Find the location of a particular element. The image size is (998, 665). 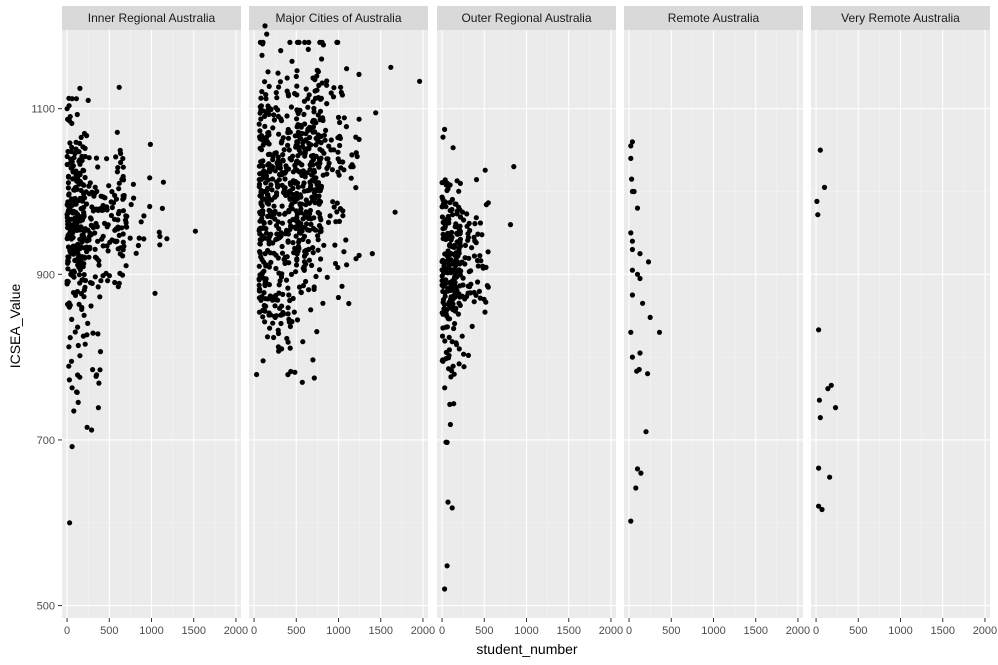

y-axis: 500 700 900 1100 is located at coordinates (46, 358).